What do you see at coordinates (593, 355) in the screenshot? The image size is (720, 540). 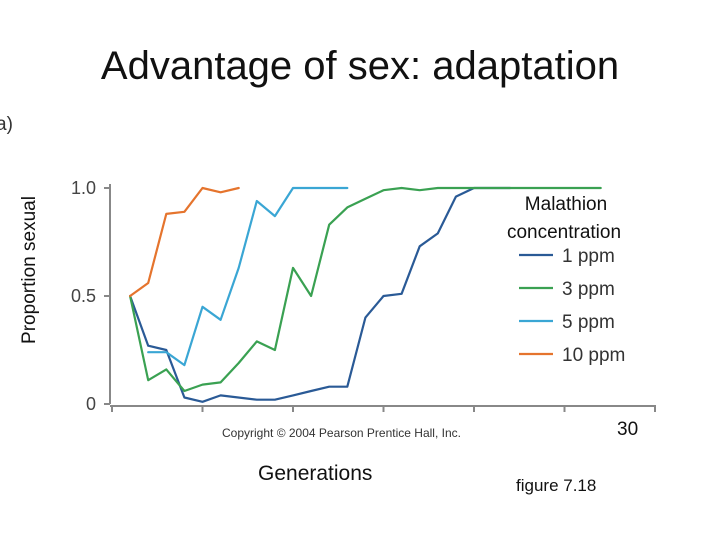 I see `legend-label-10-ppm: 10 ppm` at bounding box center [593, 355].